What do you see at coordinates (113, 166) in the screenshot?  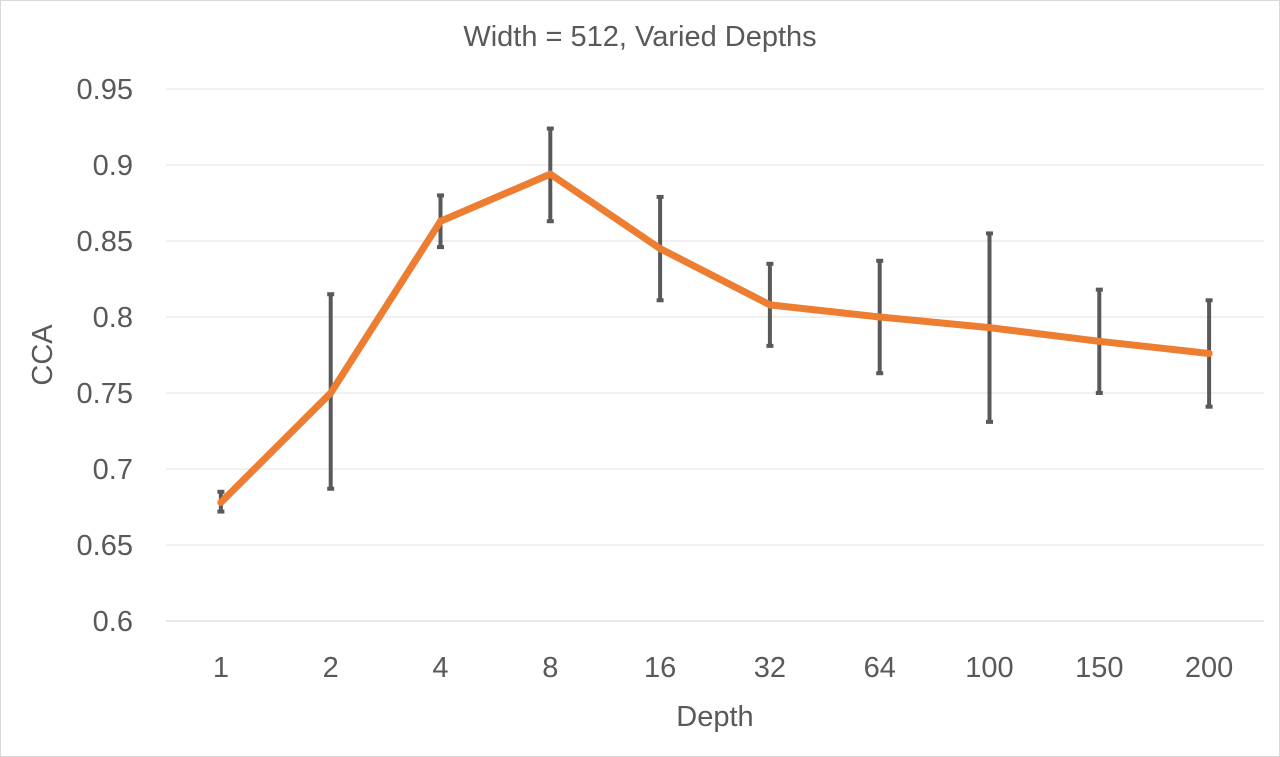 I see `y-tick-label: 0.9` at bounding box center [113, 166].